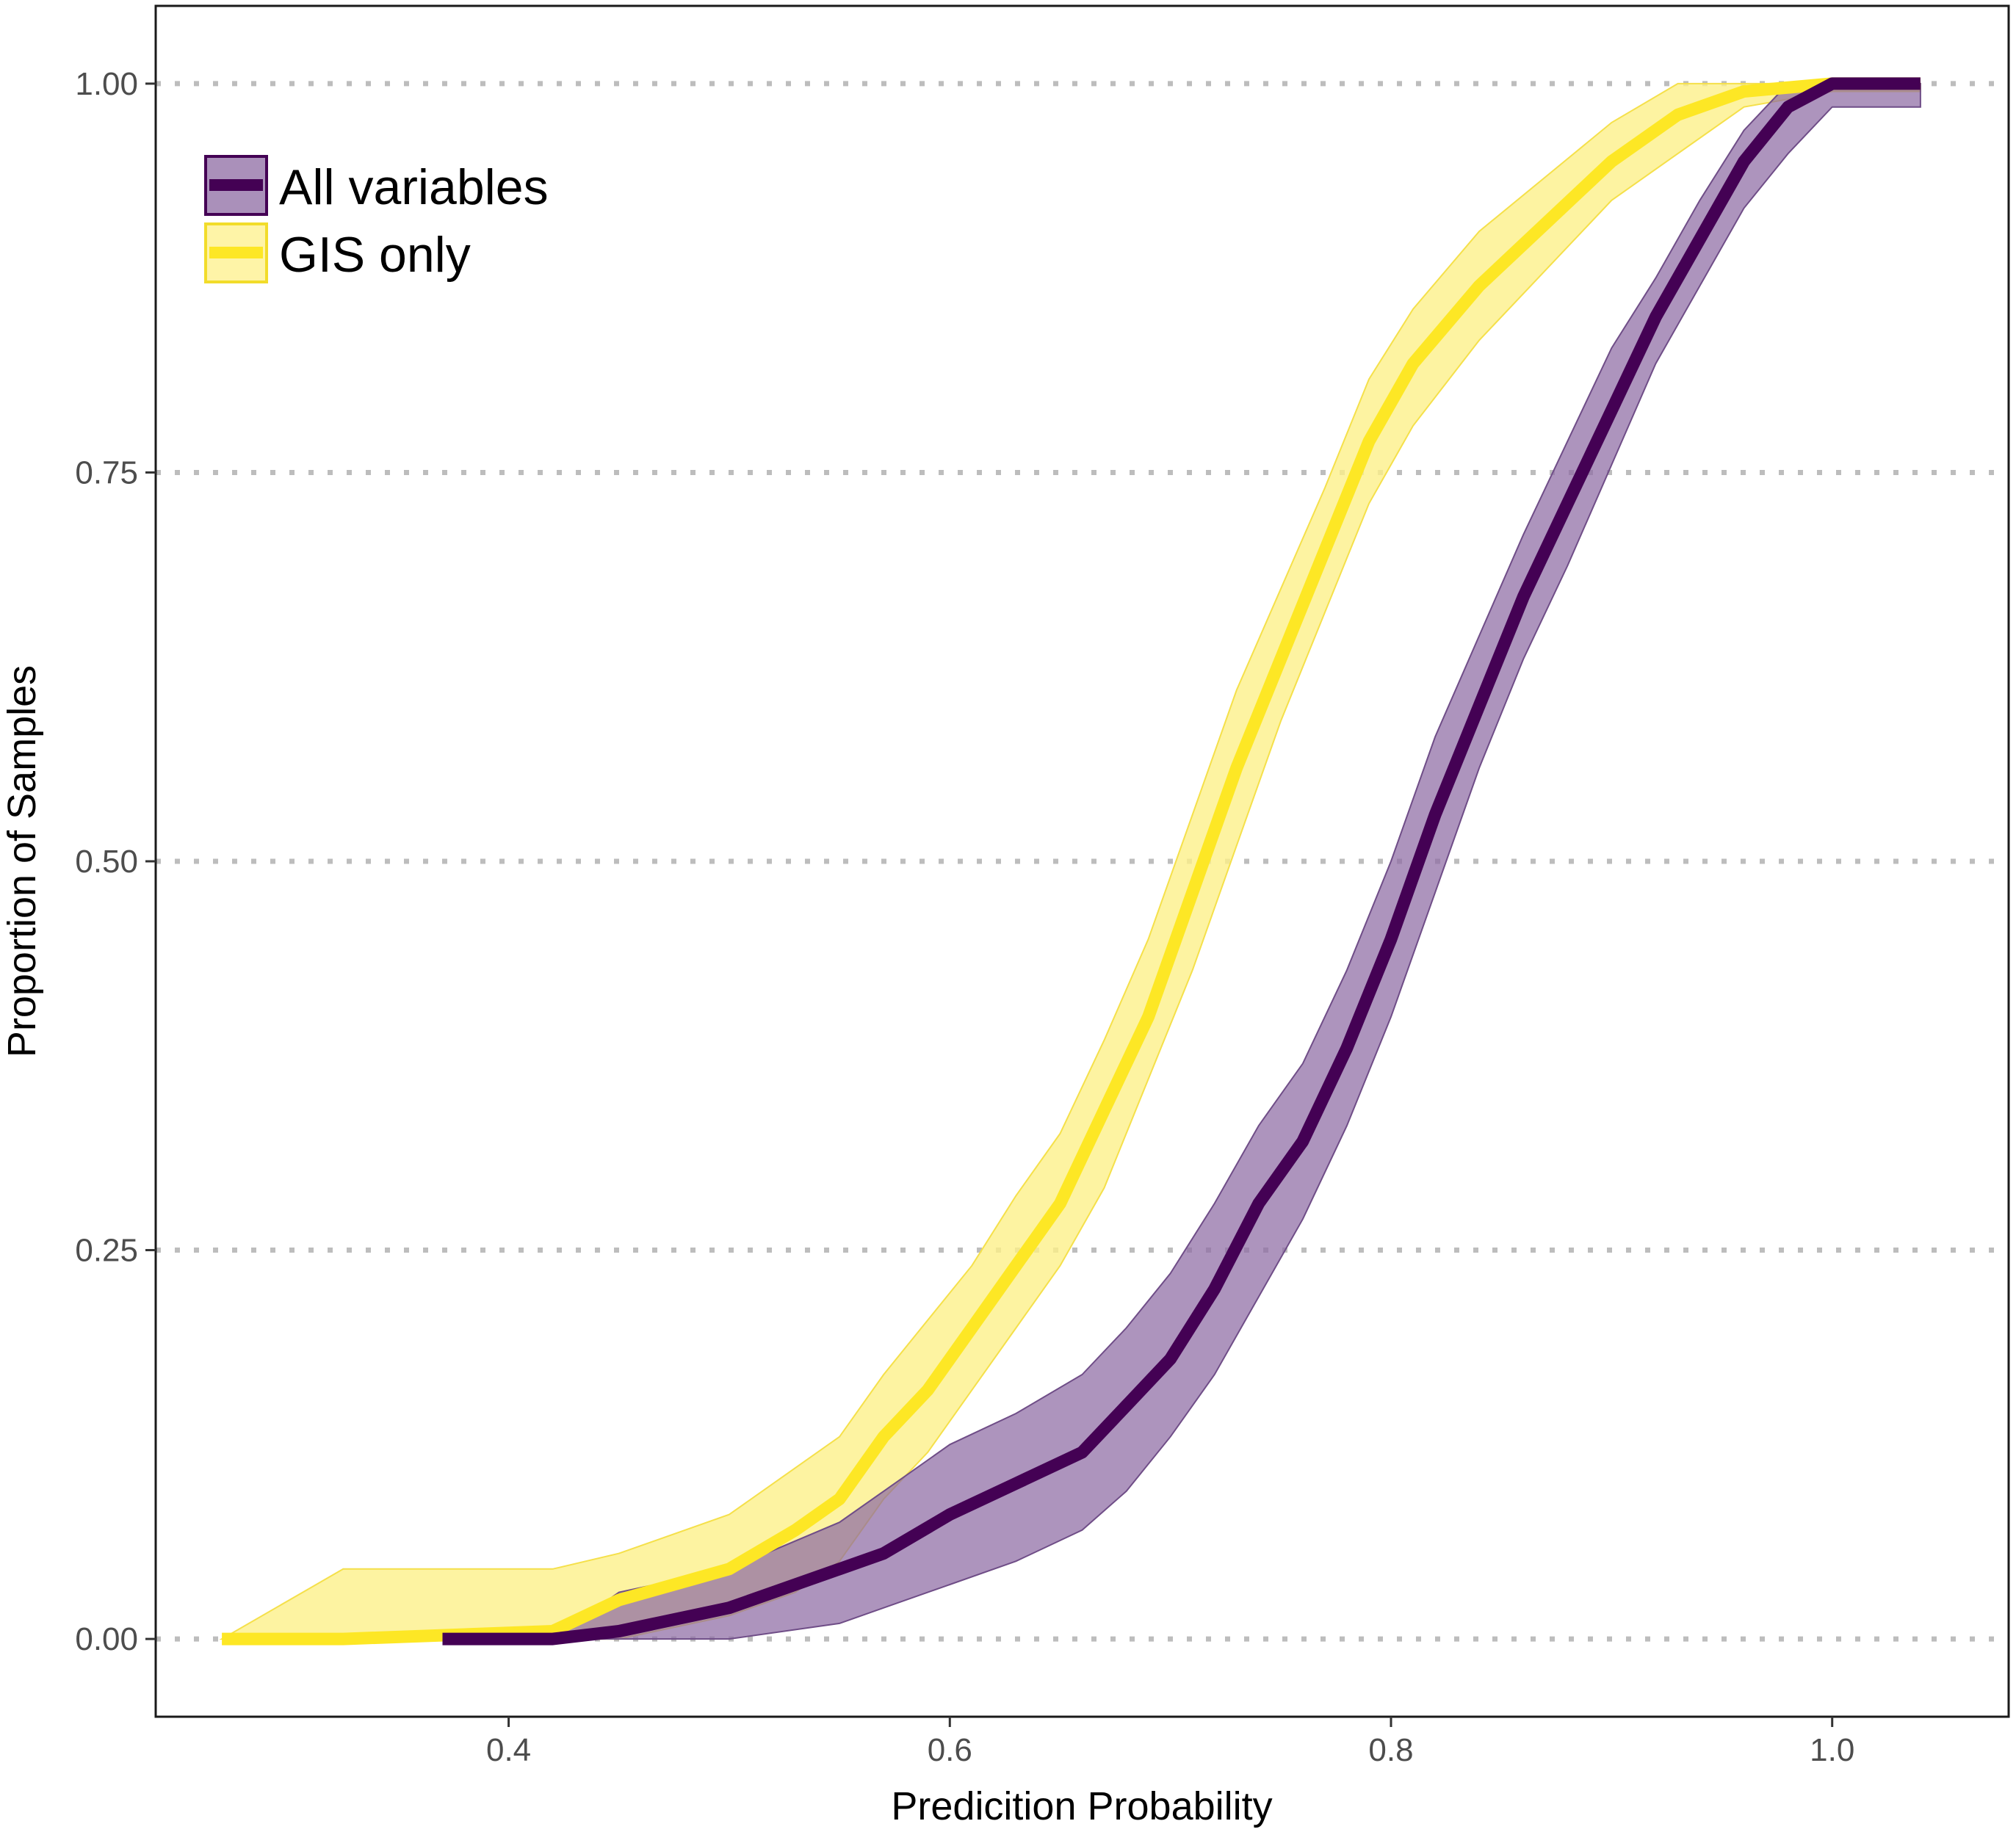 This screenshot has height=1832, width=2016. I want to click on y-axis-title: Proportion of Samples, so click(22, 861).